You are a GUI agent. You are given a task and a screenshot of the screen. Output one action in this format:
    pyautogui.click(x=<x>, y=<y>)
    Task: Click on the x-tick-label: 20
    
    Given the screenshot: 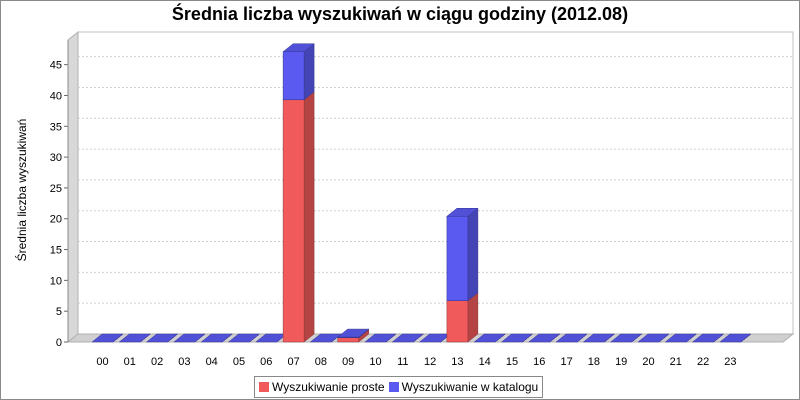 What is the action you would take?
    pyautogui.click(x=648, y=362)
    